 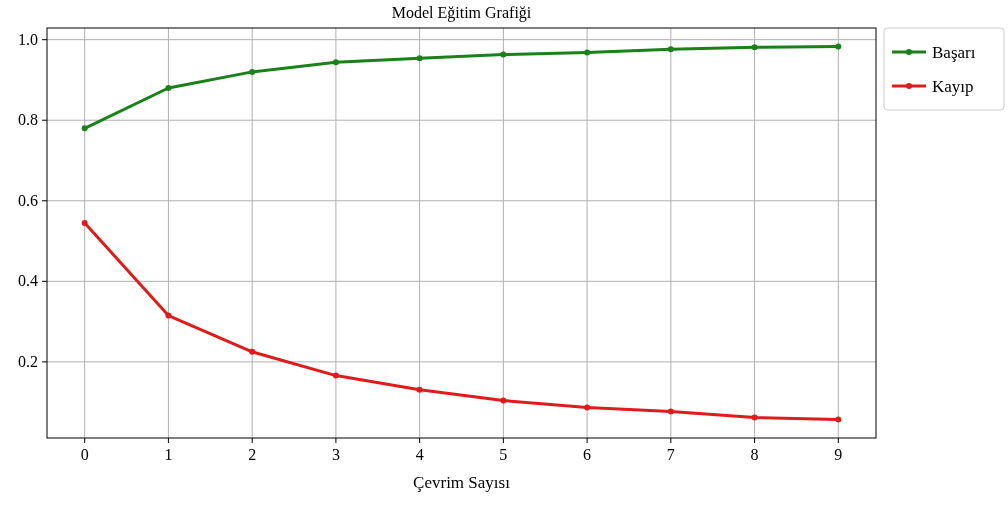 What do you see at coordinates (838, 454) in the screenshot?
I see `x-tick-label: 9` at bounding box center [838, 454].